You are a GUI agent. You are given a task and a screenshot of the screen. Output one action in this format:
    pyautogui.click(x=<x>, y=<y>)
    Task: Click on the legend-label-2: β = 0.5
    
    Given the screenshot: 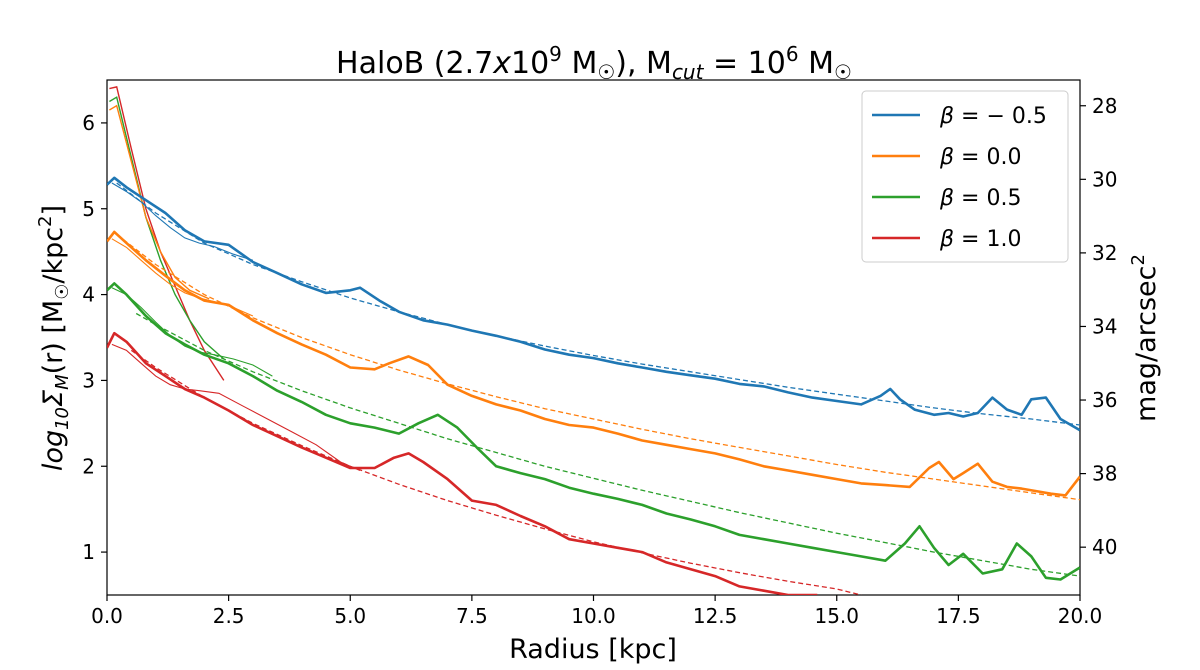 What is the action you would take?
    pyautogui.click(x=980, y=198)
    